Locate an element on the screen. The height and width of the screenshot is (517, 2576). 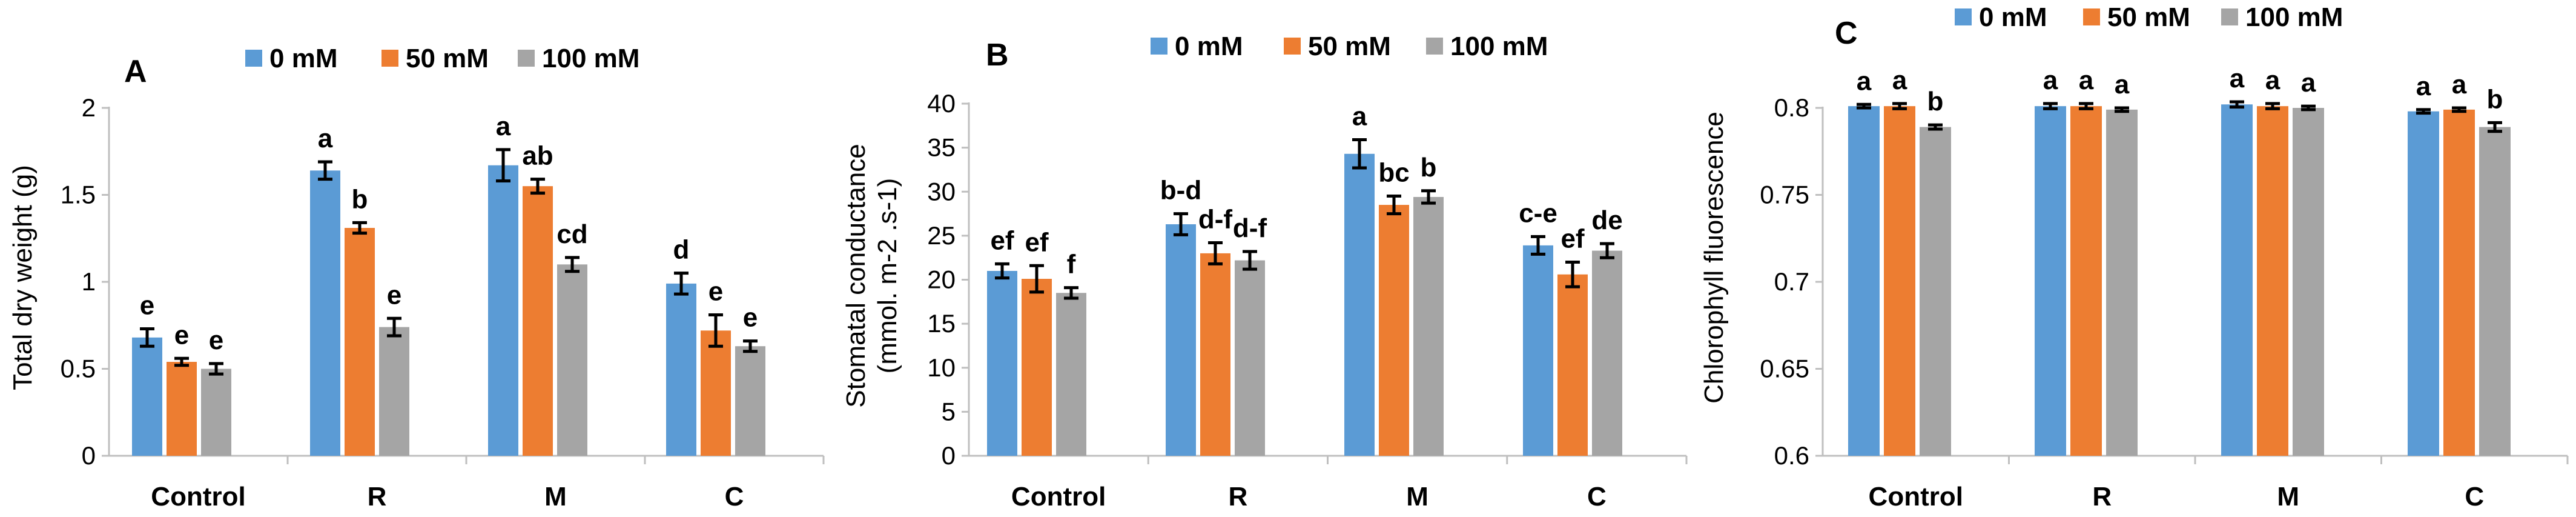
y-tick-label: 15 is located at coordinates (941, 323).